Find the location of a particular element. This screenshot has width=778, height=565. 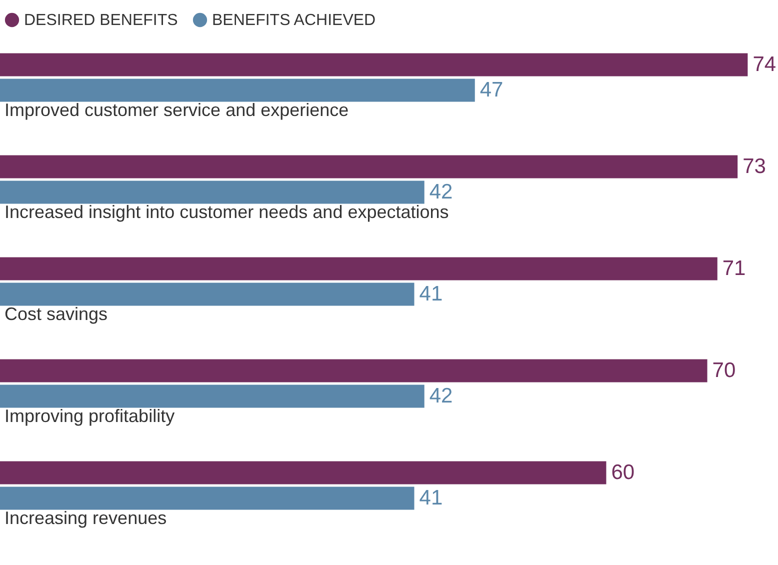

y-tick-label: Increased insight into customer needs and expectations is located at coordinates (226, 212).